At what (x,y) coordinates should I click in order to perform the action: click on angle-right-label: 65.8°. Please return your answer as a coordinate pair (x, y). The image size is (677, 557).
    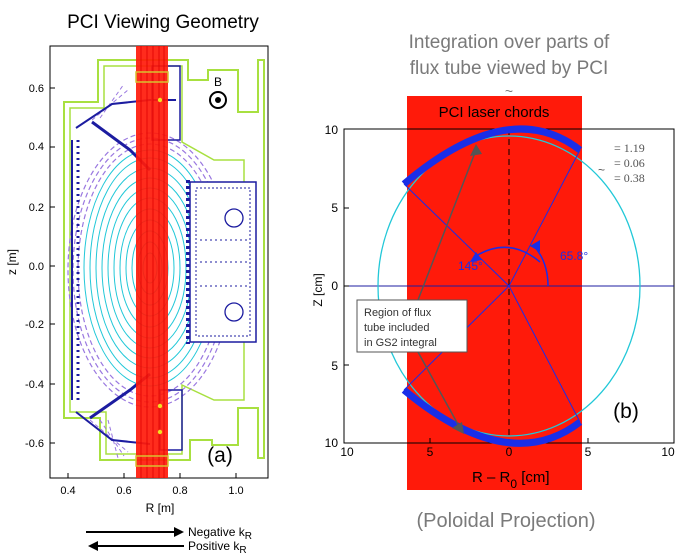
    Looking at the image, I should click on (574, 256).